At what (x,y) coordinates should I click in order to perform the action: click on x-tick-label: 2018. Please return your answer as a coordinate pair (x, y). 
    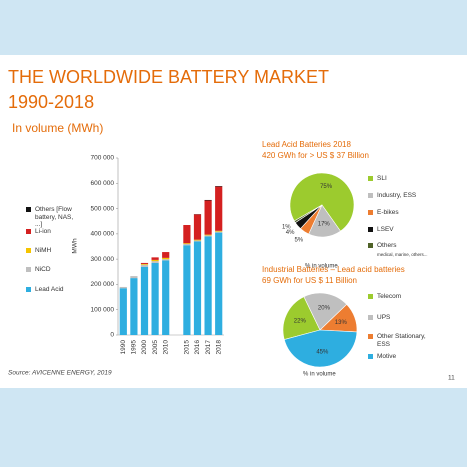
    Looking at the image, I should click on (218, 347).